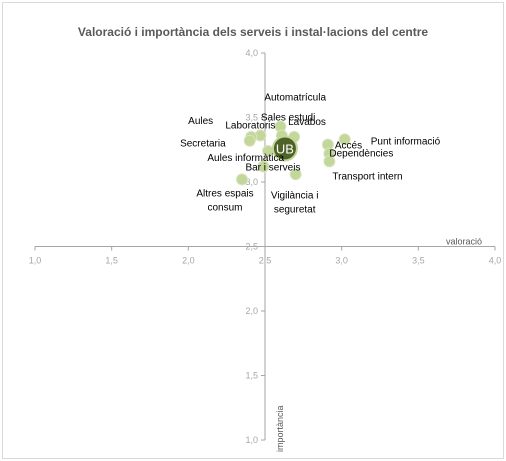  I want to click on data-label: Vigilància i seguretat, so click(295, 202).